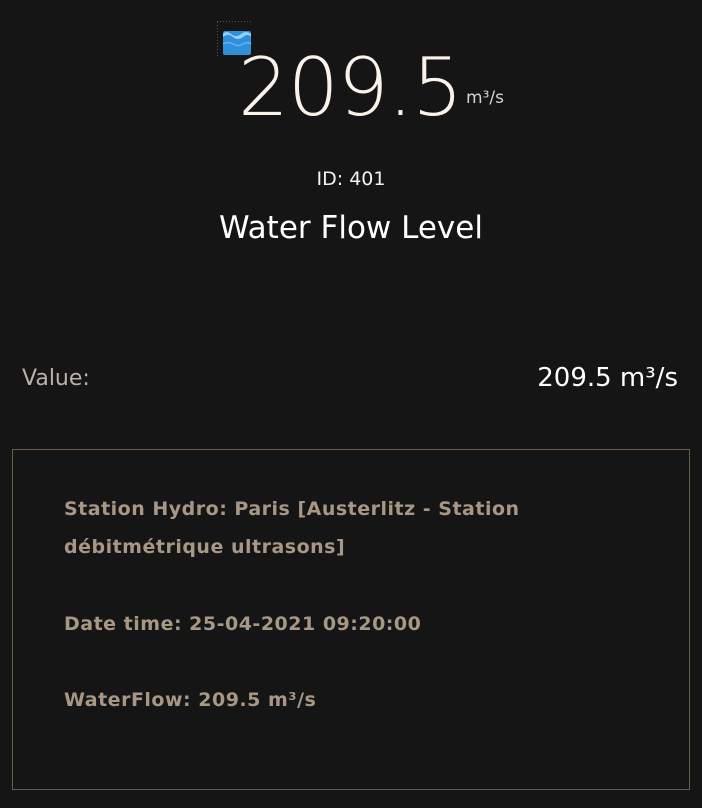 This screenshot has height=808, width=702. Describe the element at coordinates (351, 179) in the screenshot. I see `sensor-id: ID: 401` at that location.